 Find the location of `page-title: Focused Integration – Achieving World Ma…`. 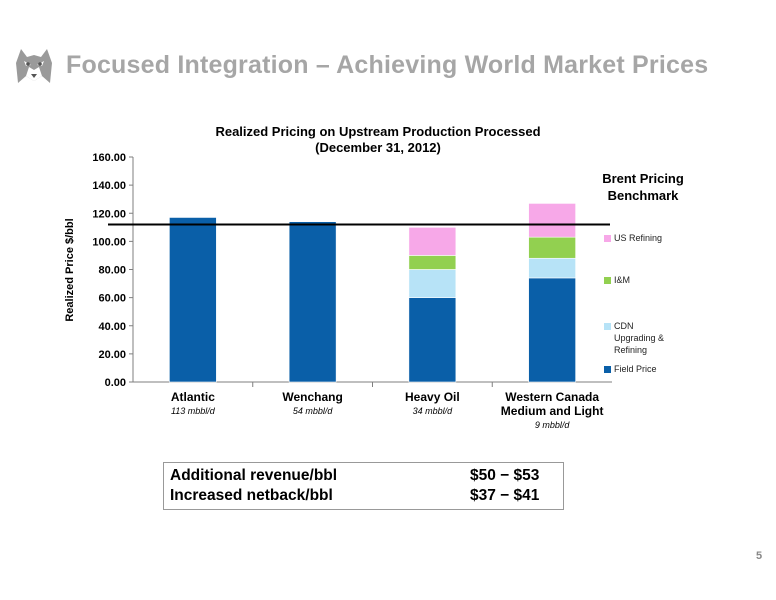

page-title: Focused Integration – Achieving World Ma… is located at coordinates (387, 64).